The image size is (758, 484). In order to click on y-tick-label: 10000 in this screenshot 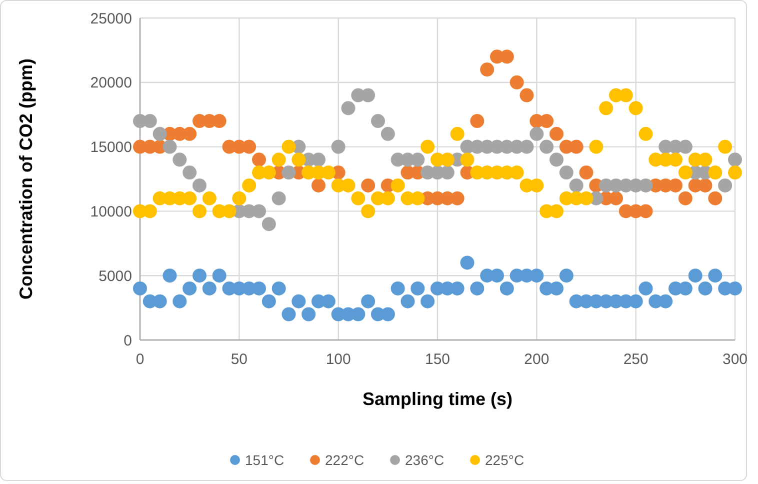, I will do `click(111, 211)`.